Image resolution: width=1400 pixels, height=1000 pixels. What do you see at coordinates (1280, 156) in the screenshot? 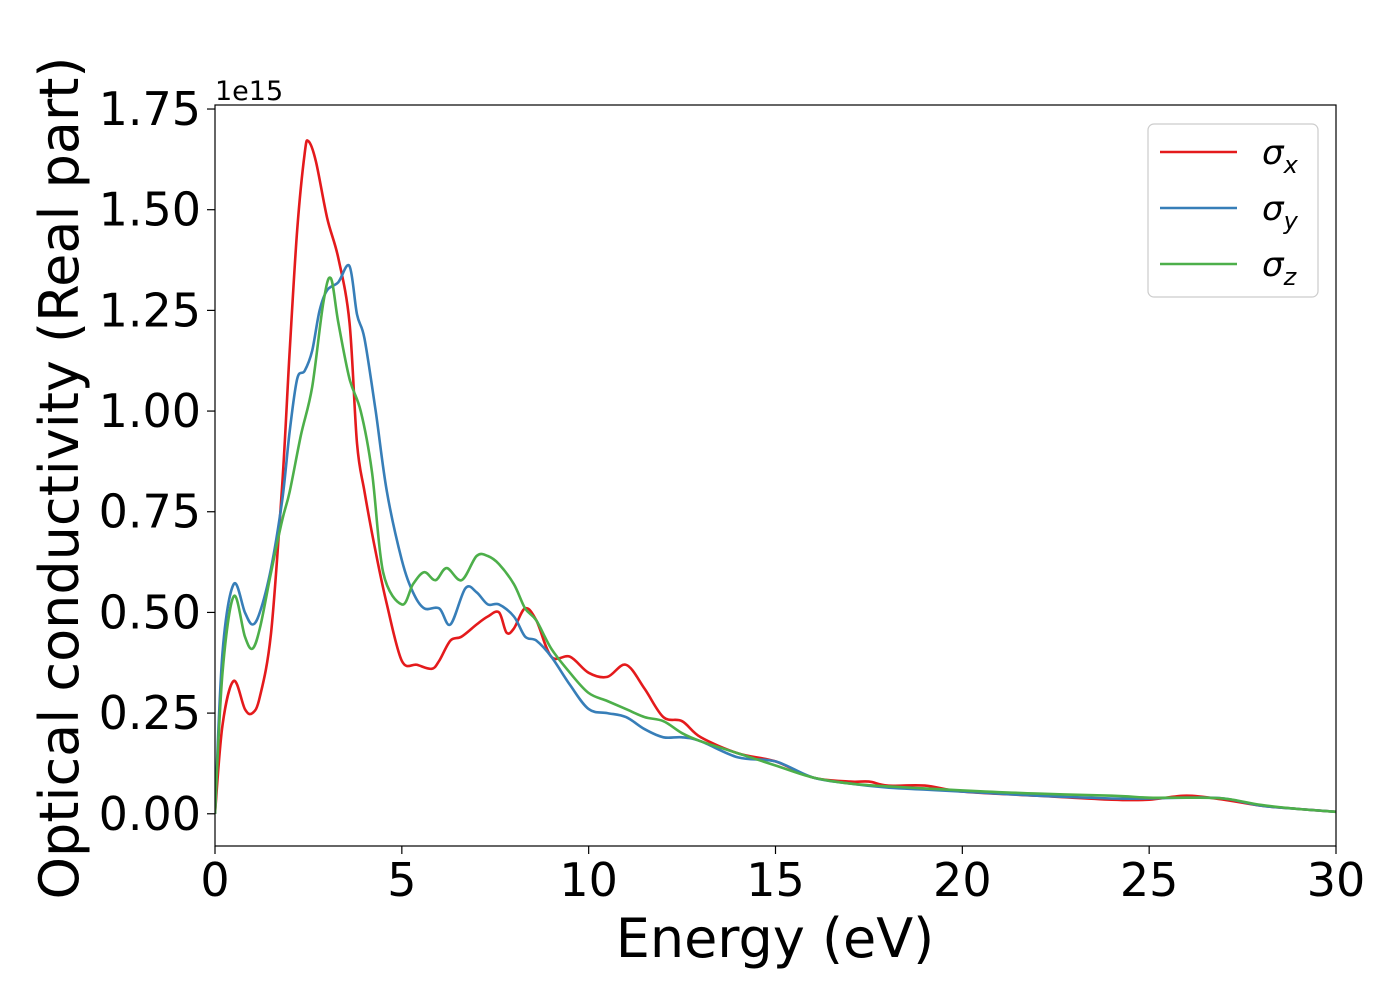
I see `legend-label-x: σx` at bounding box center [1280, 156].